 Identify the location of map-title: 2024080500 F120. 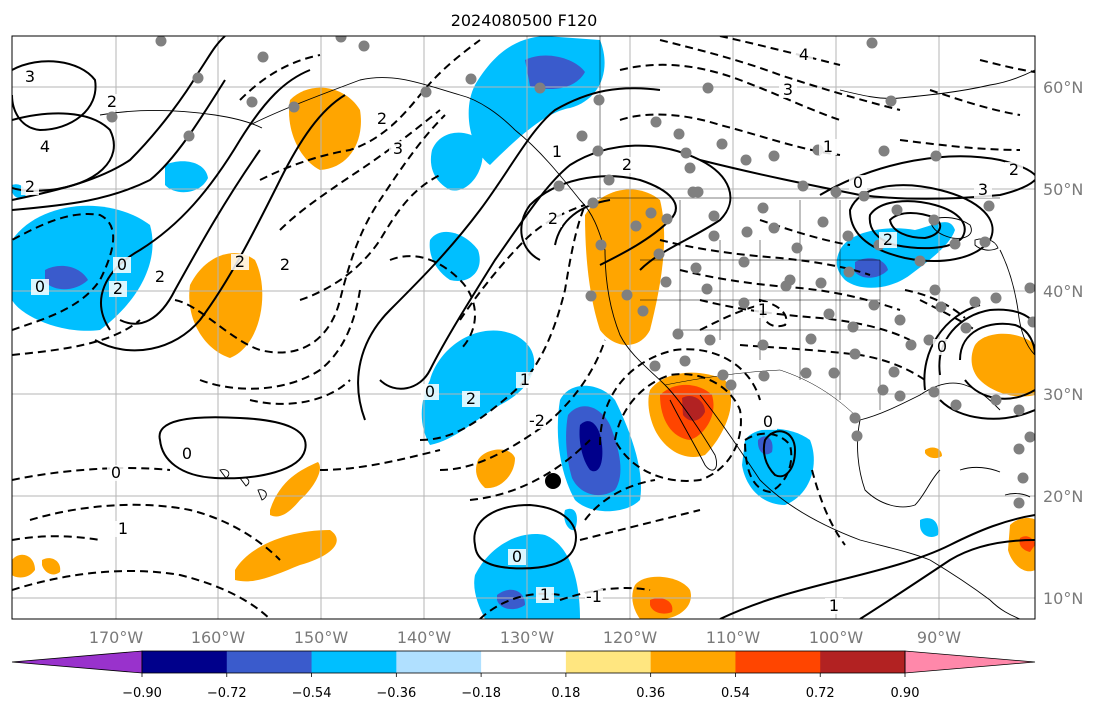
(524, 20).